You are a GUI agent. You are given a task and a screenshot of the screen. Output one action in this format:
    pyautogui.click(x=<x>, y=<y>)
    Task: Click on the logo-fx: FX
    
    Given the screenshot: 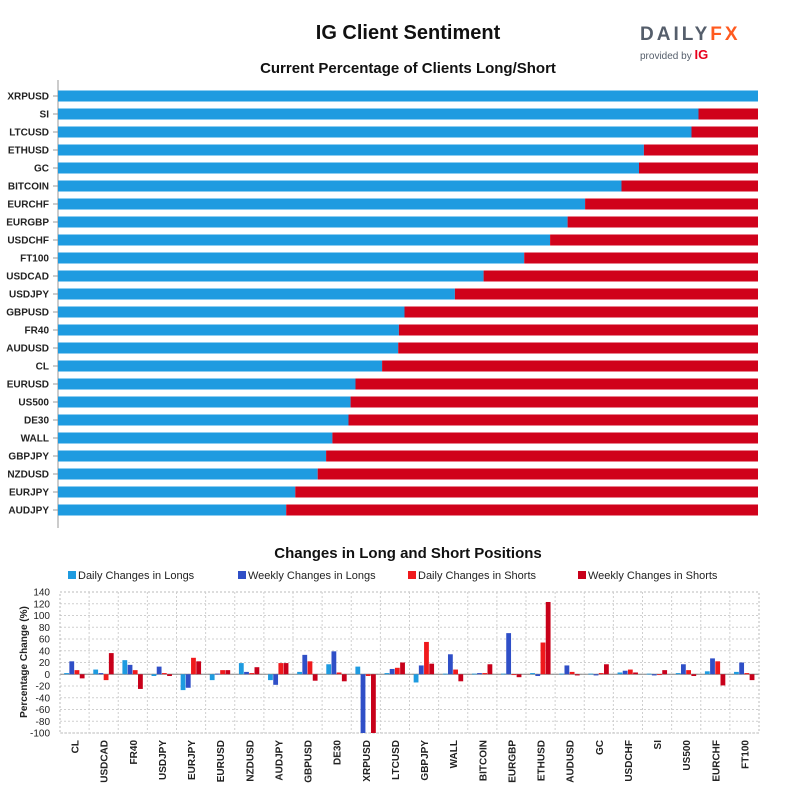 What is the action you would take?
    pyautogui.click(x=725, y=34)
    